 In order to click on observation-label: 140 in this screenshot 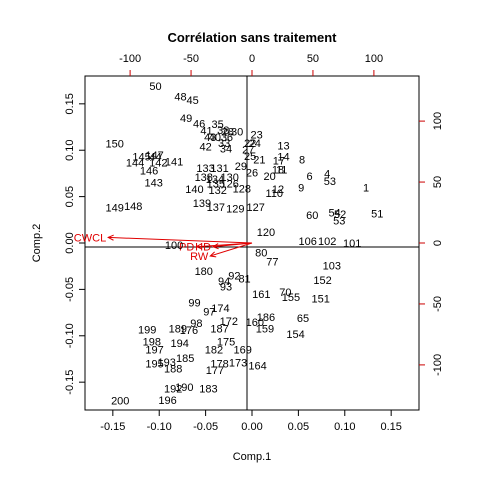, I will do `click(194, 190)`.